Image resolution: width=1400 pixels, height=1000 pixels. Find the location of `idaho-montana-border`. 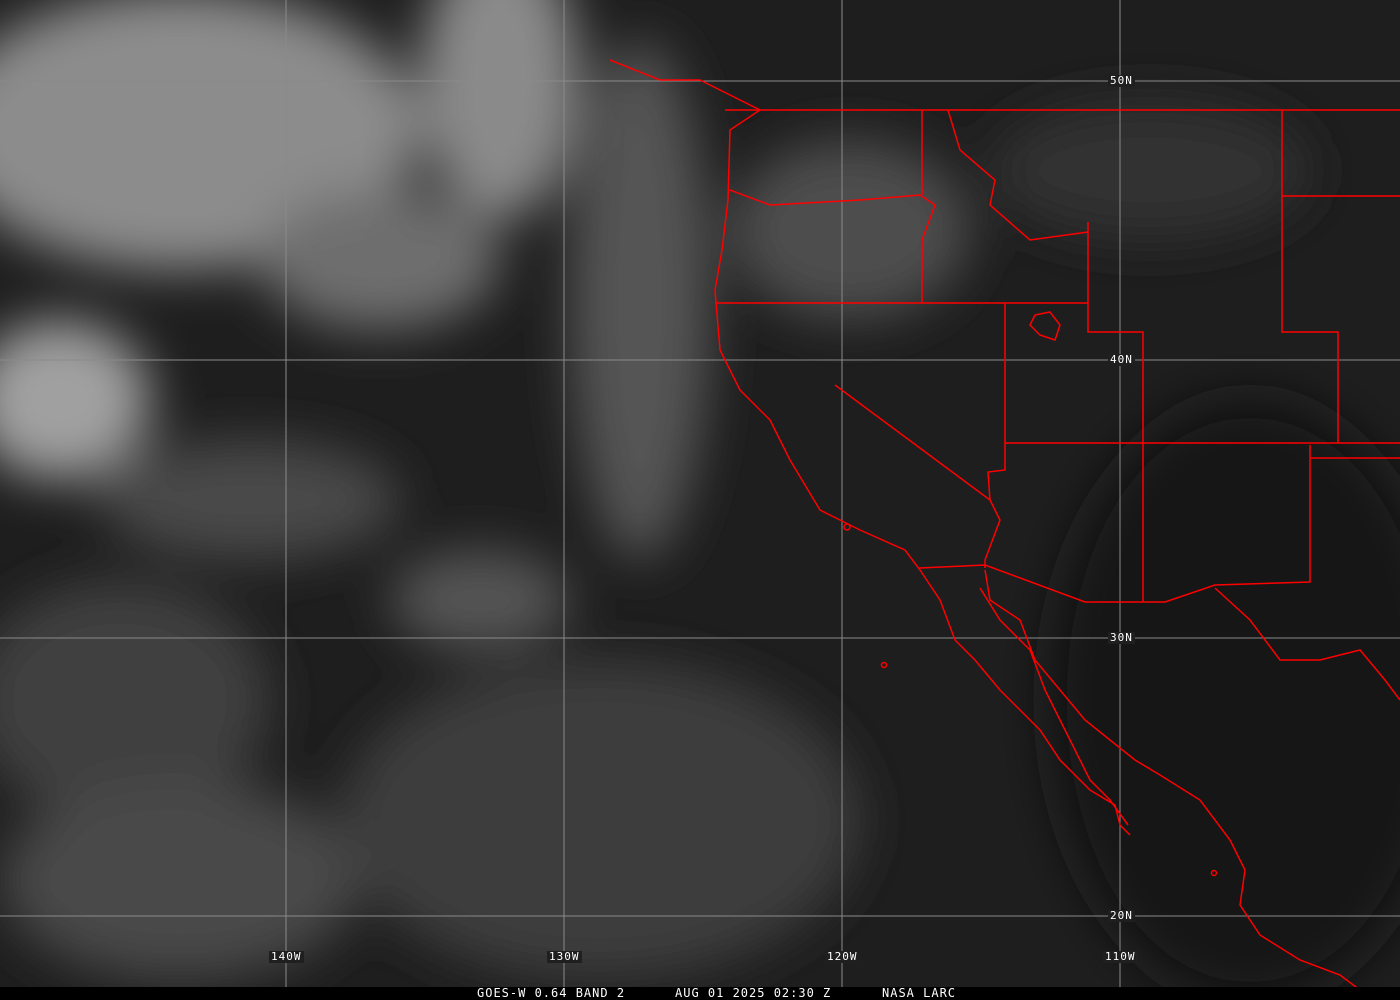

idaho-montana-border is located at coordinates (1018, 175).